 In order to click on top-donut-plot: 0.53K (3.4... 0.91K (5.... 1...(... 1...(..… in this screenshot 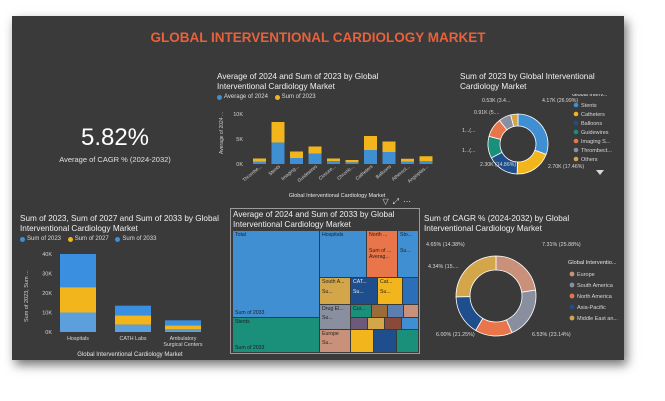, I will do `click(537, 134)`.